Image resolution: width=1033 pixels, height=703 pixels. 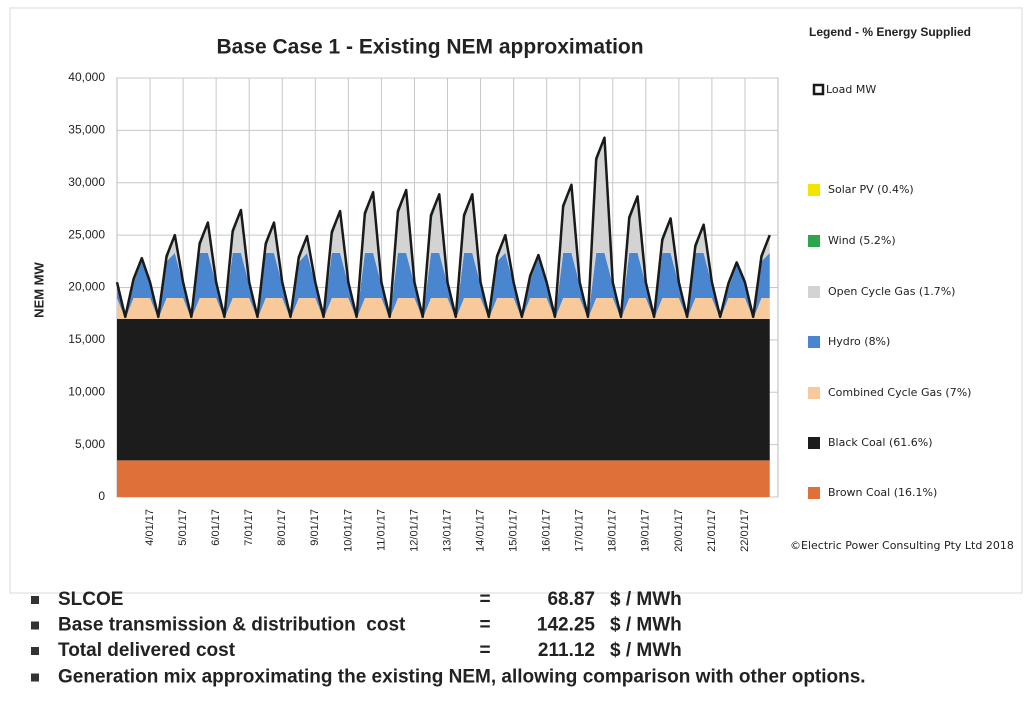 I want to click on x-tick-label: 19/01/17, so click(x=646, y=530).